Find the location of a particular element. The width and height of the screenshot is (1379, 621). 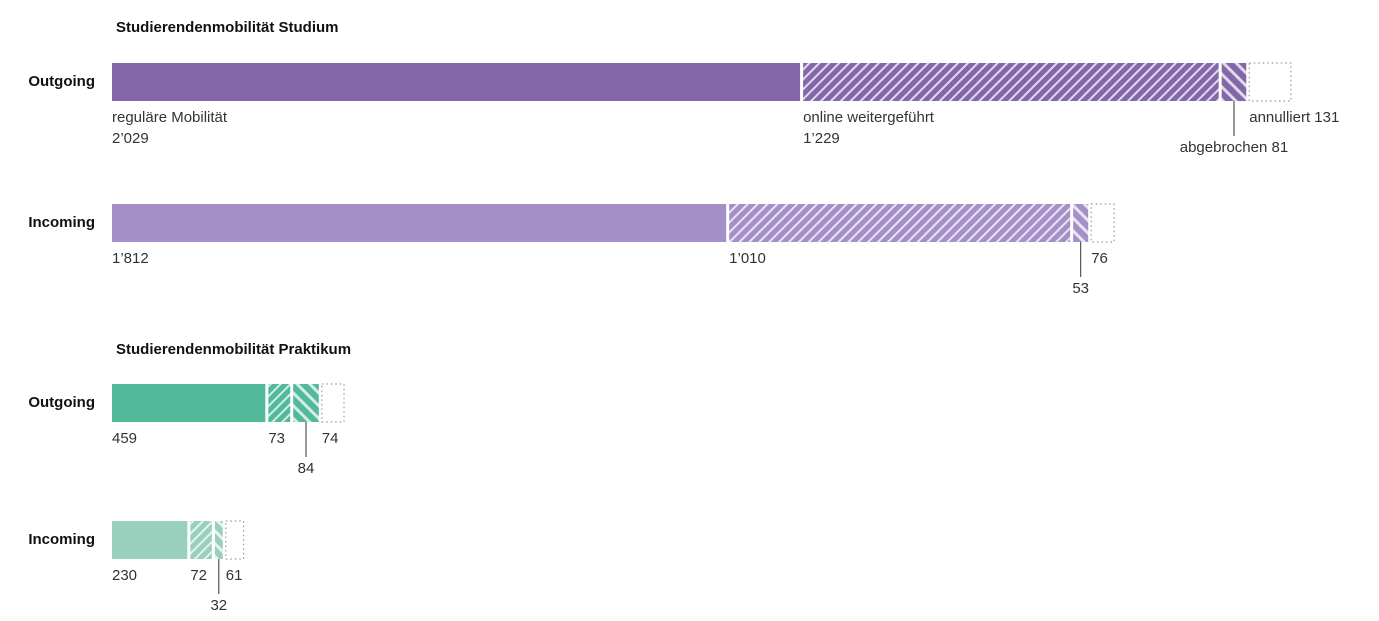

value-label: 459 is located at coordinates (124, 438).